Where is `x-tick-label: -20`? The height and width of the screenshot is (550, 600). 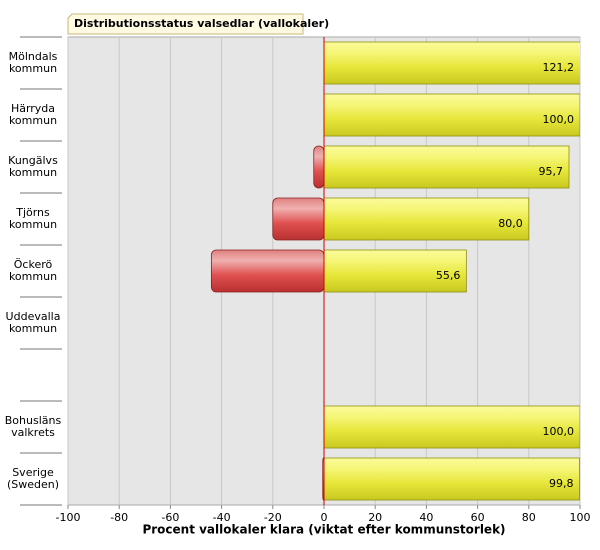 x-tick-label: -20 is located at coordinates (273, 517).